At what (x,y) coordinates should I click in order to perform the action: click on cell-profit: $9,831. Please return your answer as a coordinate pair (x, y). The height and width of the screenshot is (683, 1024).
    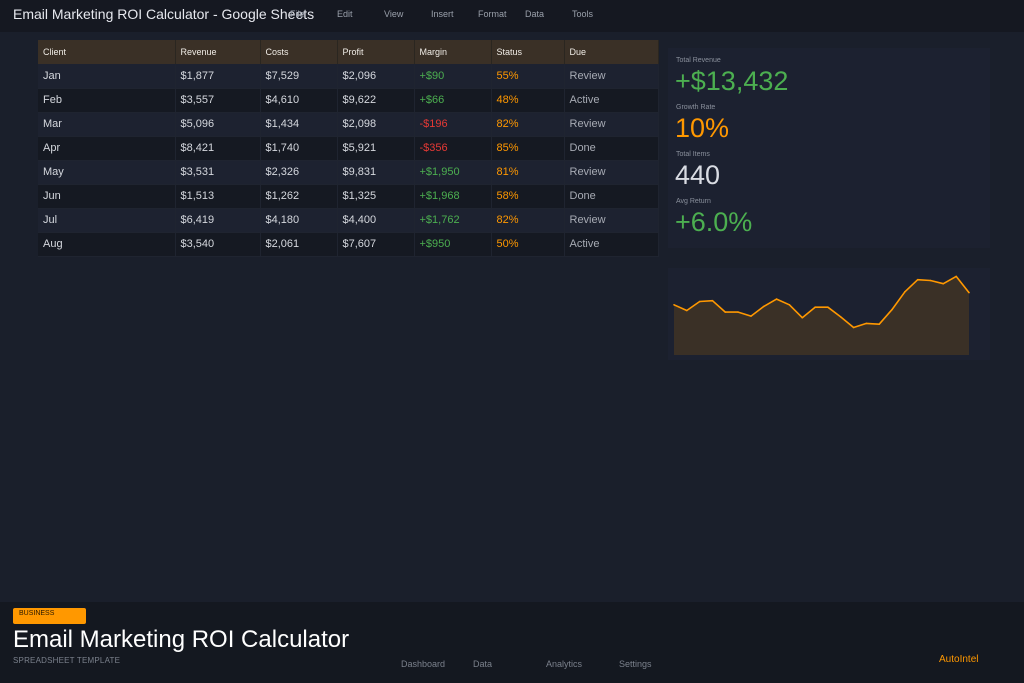
    Looking at the image, I should click on (376, 172).